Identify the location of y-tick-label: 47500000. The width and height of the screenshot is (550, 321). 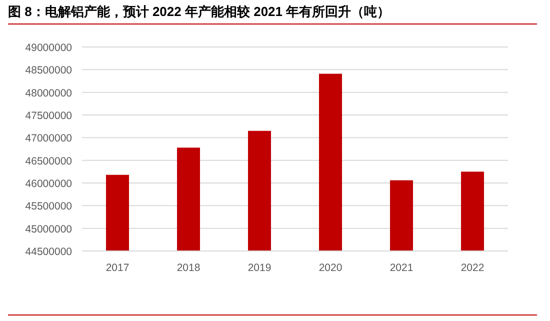
(48, 116).